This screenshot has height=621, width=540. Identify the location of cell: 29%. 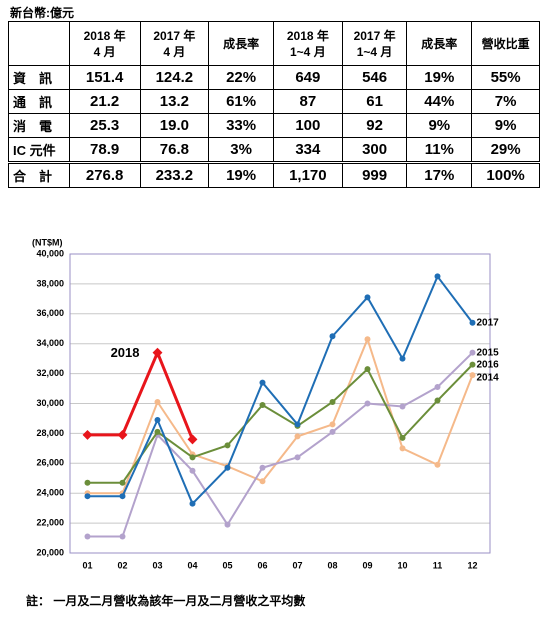
(505, 150).